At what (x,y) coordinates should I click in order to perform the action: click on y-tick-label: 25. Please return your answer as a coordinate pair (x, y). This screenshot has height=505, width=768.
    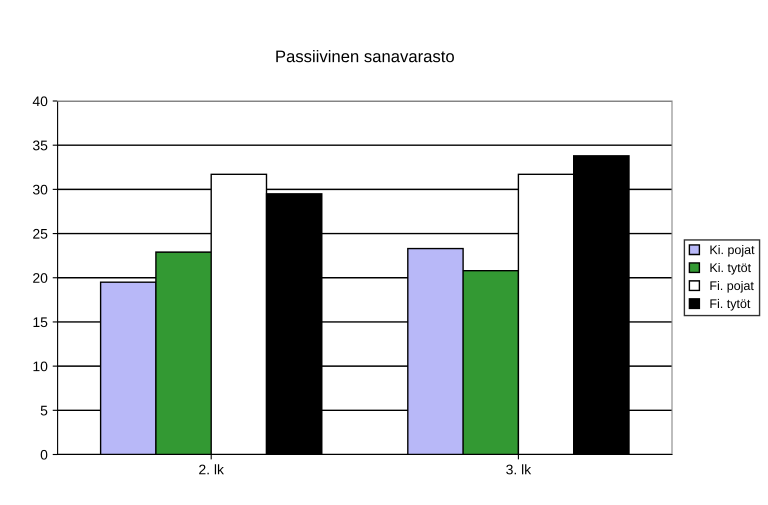
    Looking at the image, I should click on (40, 233).